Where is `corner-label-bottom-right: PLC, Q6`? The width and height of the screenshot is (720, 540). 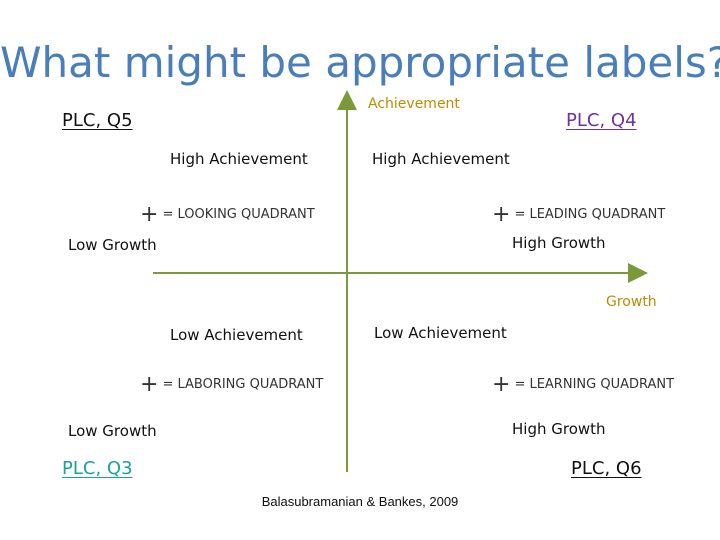
corner-label-bottom-right: PLC, Q6 is located at coordinates (606, 468).